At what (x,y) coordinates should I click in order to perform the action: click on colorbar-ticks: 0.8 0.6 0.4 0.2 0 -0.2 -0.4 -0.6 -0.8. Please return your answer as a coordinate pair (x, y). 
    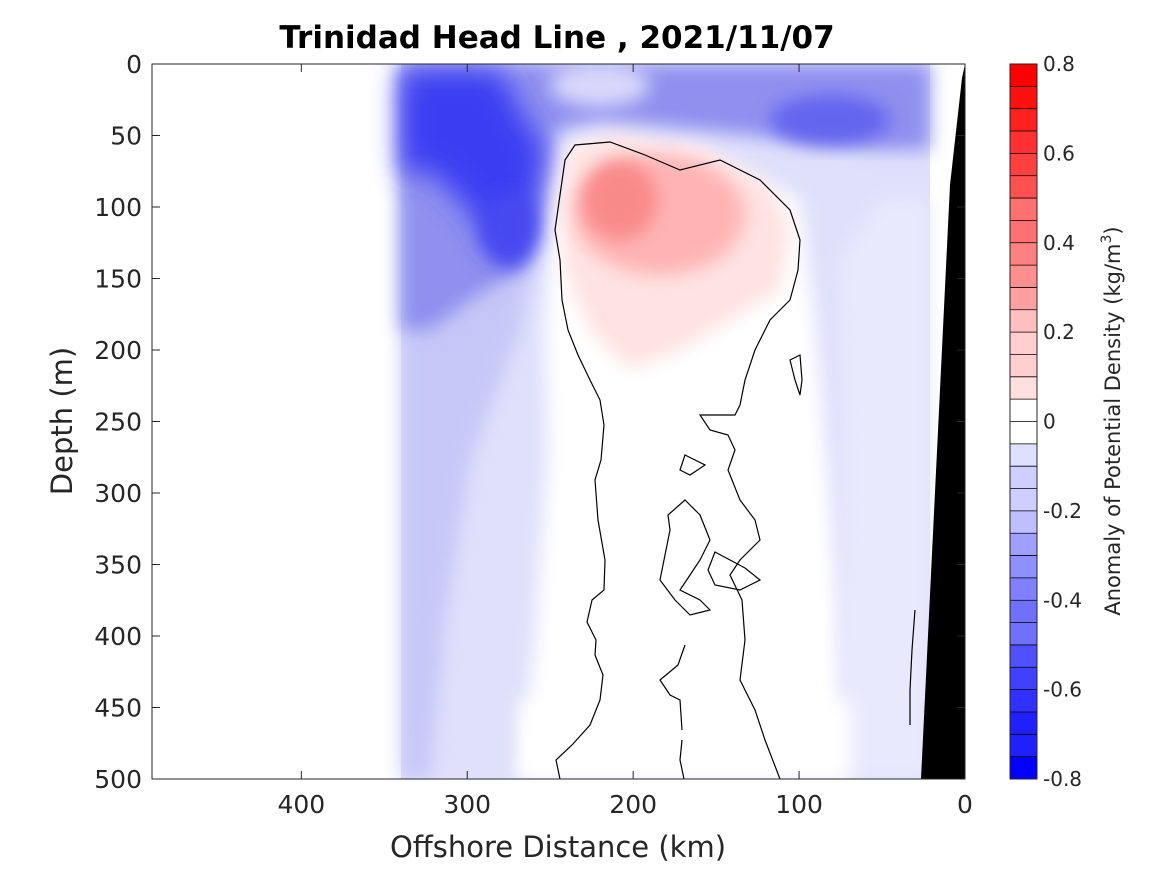
    Looking at the image, I should click on (1062, 421).